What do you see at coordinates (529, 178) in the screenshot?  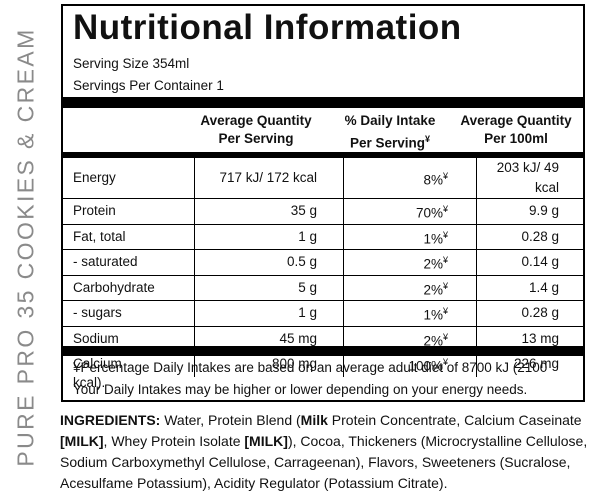 I see `per-100ml: 203 kJ/ 49 kcal` at bounding box center [529, 178].